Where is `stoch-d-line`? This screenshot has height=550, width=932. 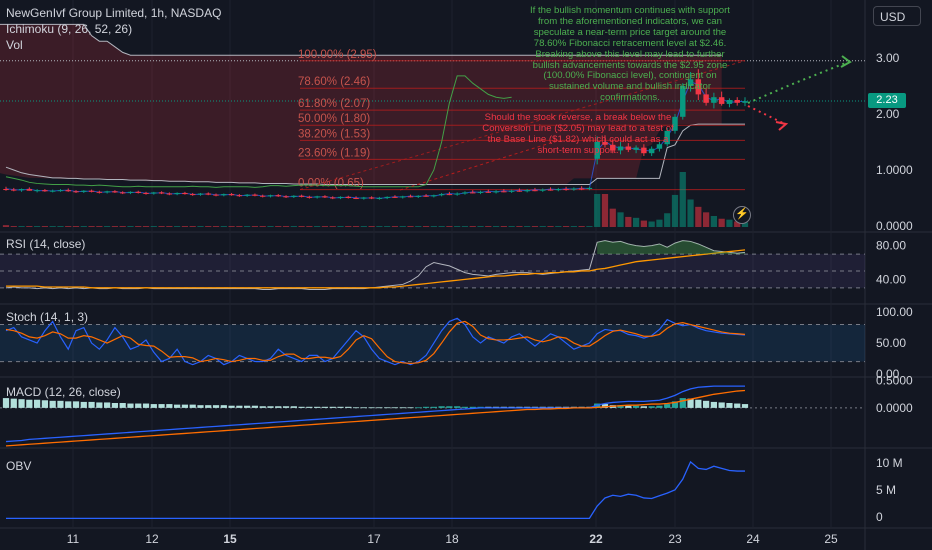 stoch-d-line is located at coordinates (375, 342).